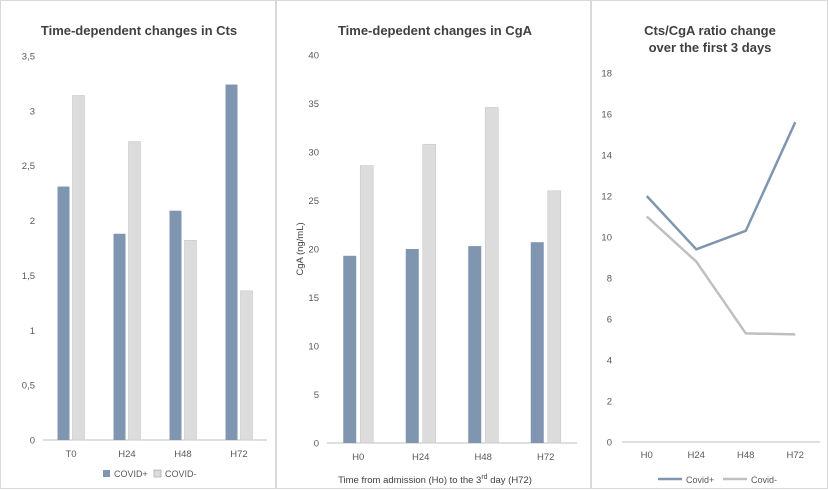 This screenshot has width=828, height=490. Describe the element at coordinates (350, 349) in the screenshot. I see `bar-covid-pos-h0` at that location.